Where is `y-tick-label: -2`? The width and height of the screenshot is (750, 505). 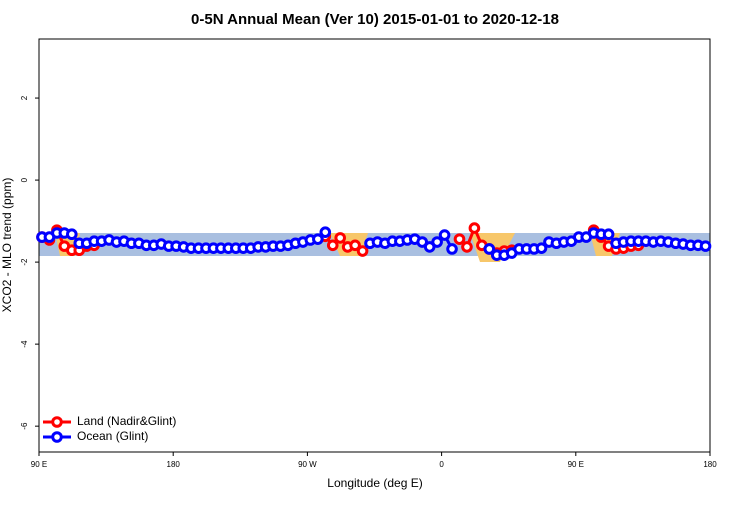 y-tick-label: -2 is located at coordinates (24, 262).